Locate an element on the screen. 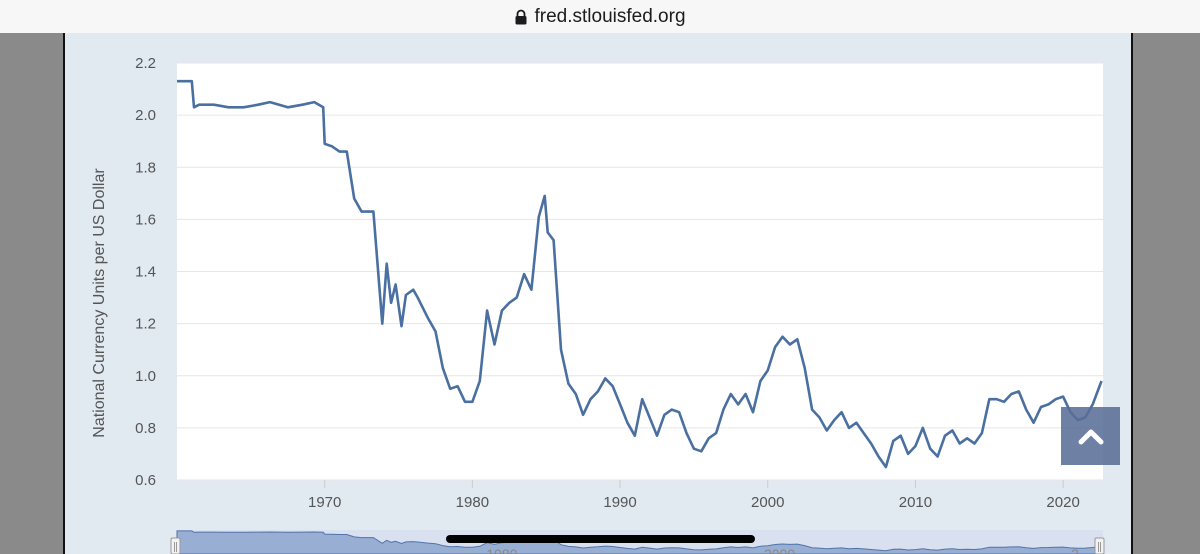 The image size is (1200, 554). navigator-labels: 1980 2000 2 is located at coordinates (782, 550).